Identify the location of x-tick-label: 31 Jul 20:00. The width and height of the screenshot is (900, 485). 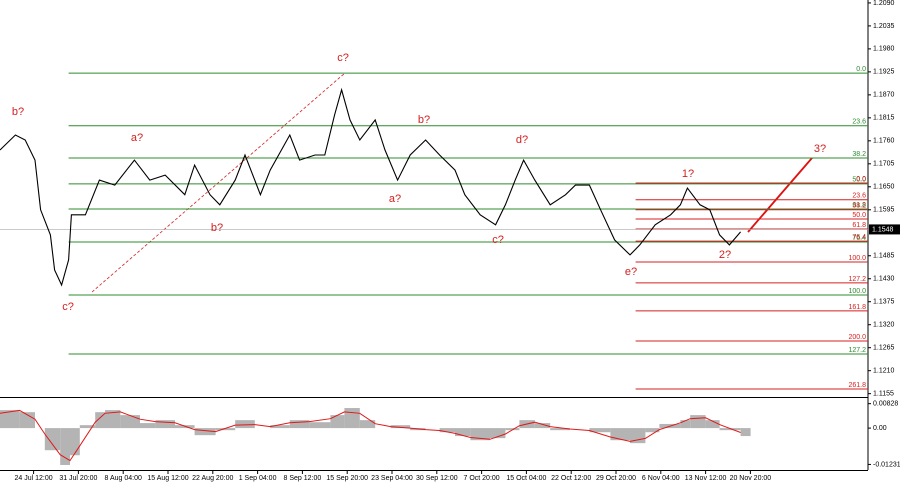
(78, 478).